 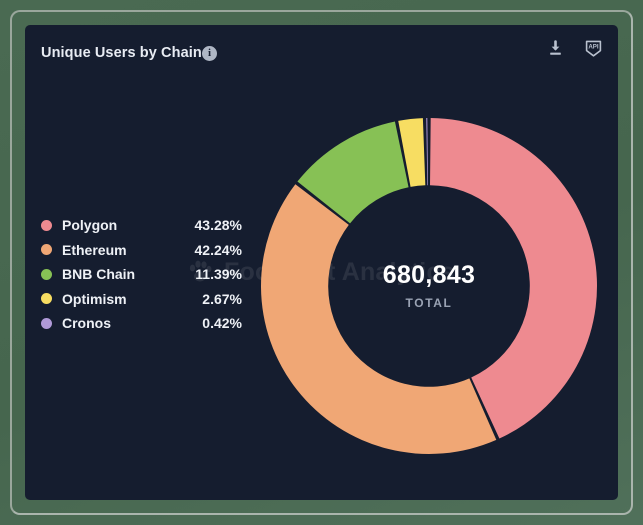 I want to click on legend-value: 2.67%, so click(x=222, y=298).